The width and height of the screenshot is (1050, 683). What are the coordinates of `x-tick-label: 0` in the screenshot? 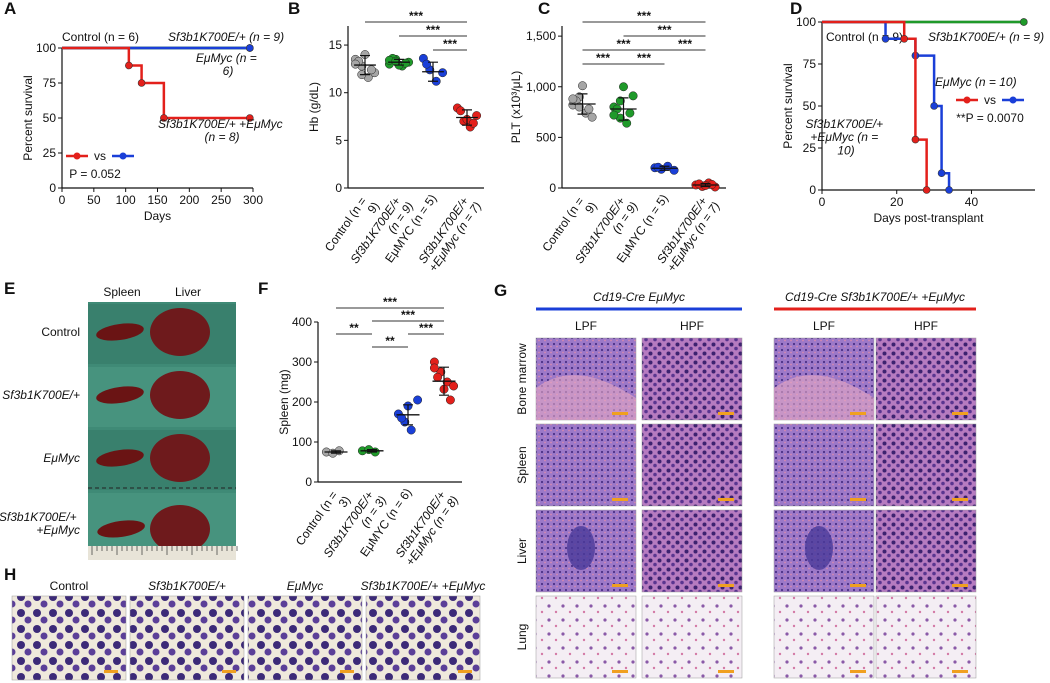 It's located at (62, 200).